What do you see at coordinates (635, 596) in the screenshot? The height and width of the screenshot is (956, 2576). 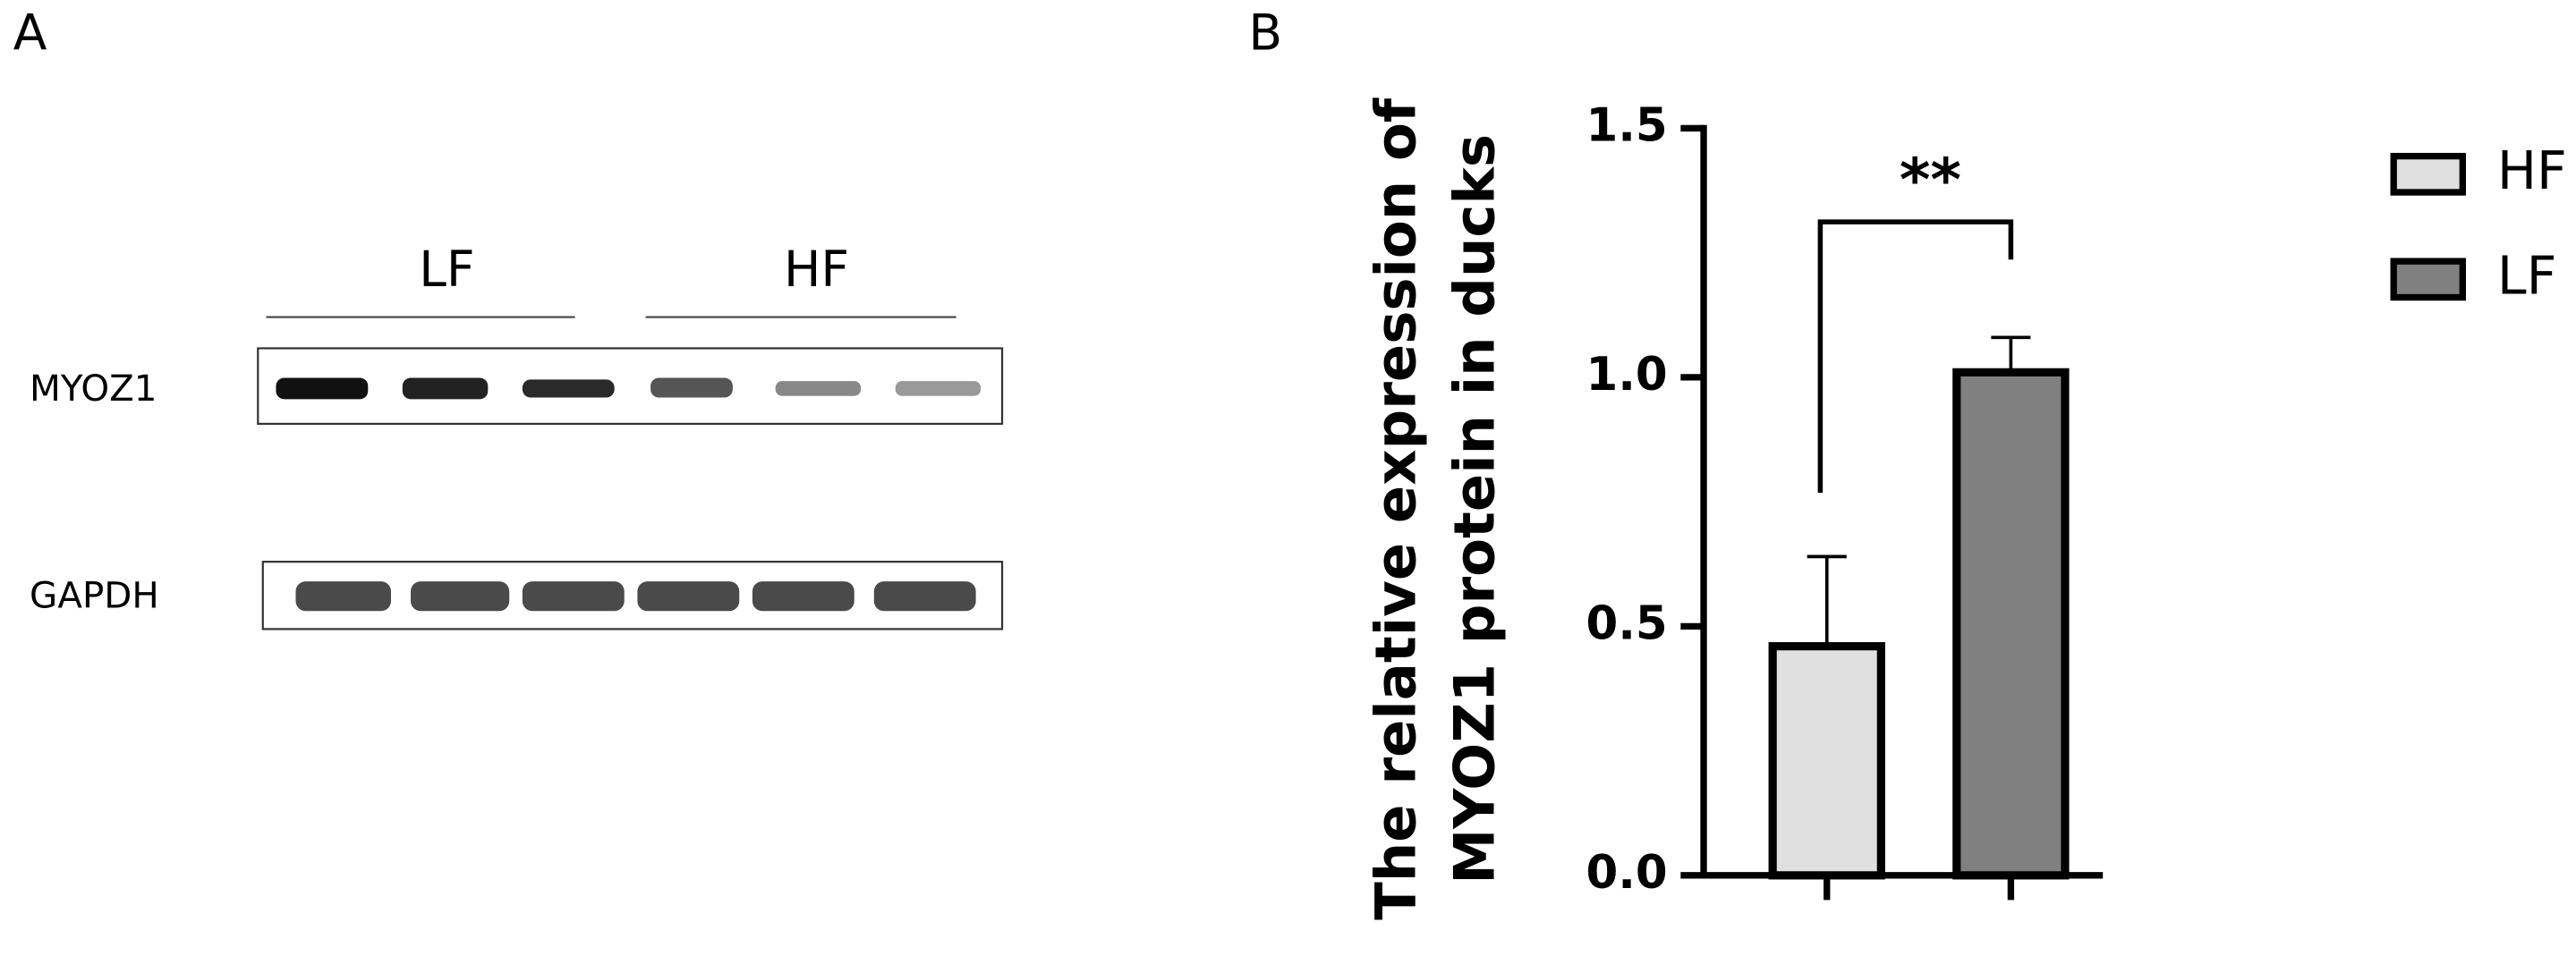 I see `gapdh-bands` at bounding box center [635, 596].